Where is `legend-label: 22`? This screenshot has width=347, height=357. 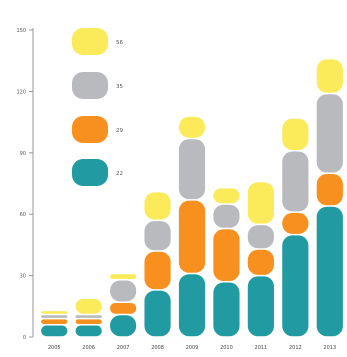
legend-label: 22 is located at coordinates (119, 174).